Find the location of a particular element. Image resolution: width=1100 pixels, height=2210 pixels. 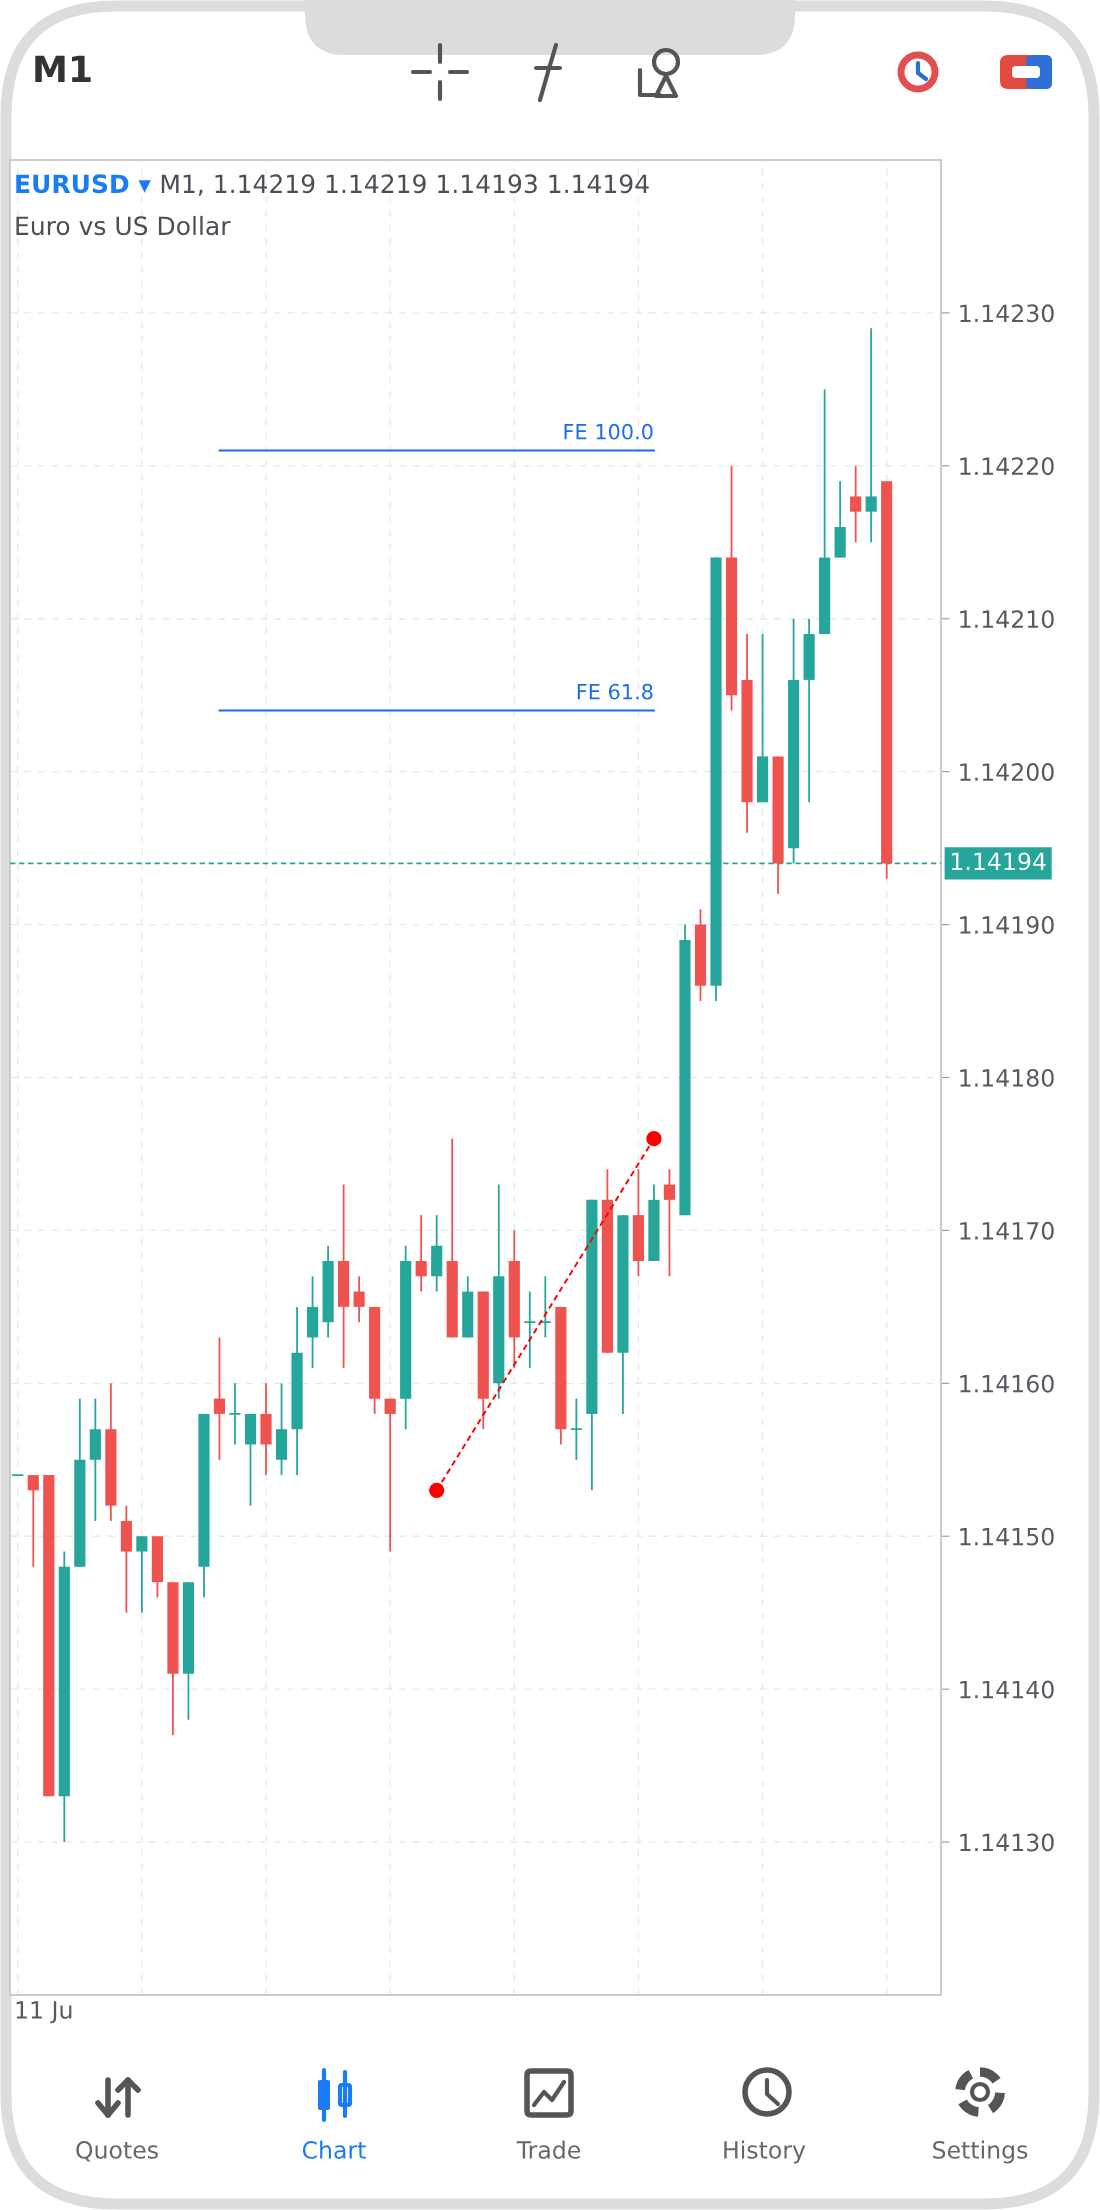

text: Euro vs US Dollar is located at coordinates (123, 225).